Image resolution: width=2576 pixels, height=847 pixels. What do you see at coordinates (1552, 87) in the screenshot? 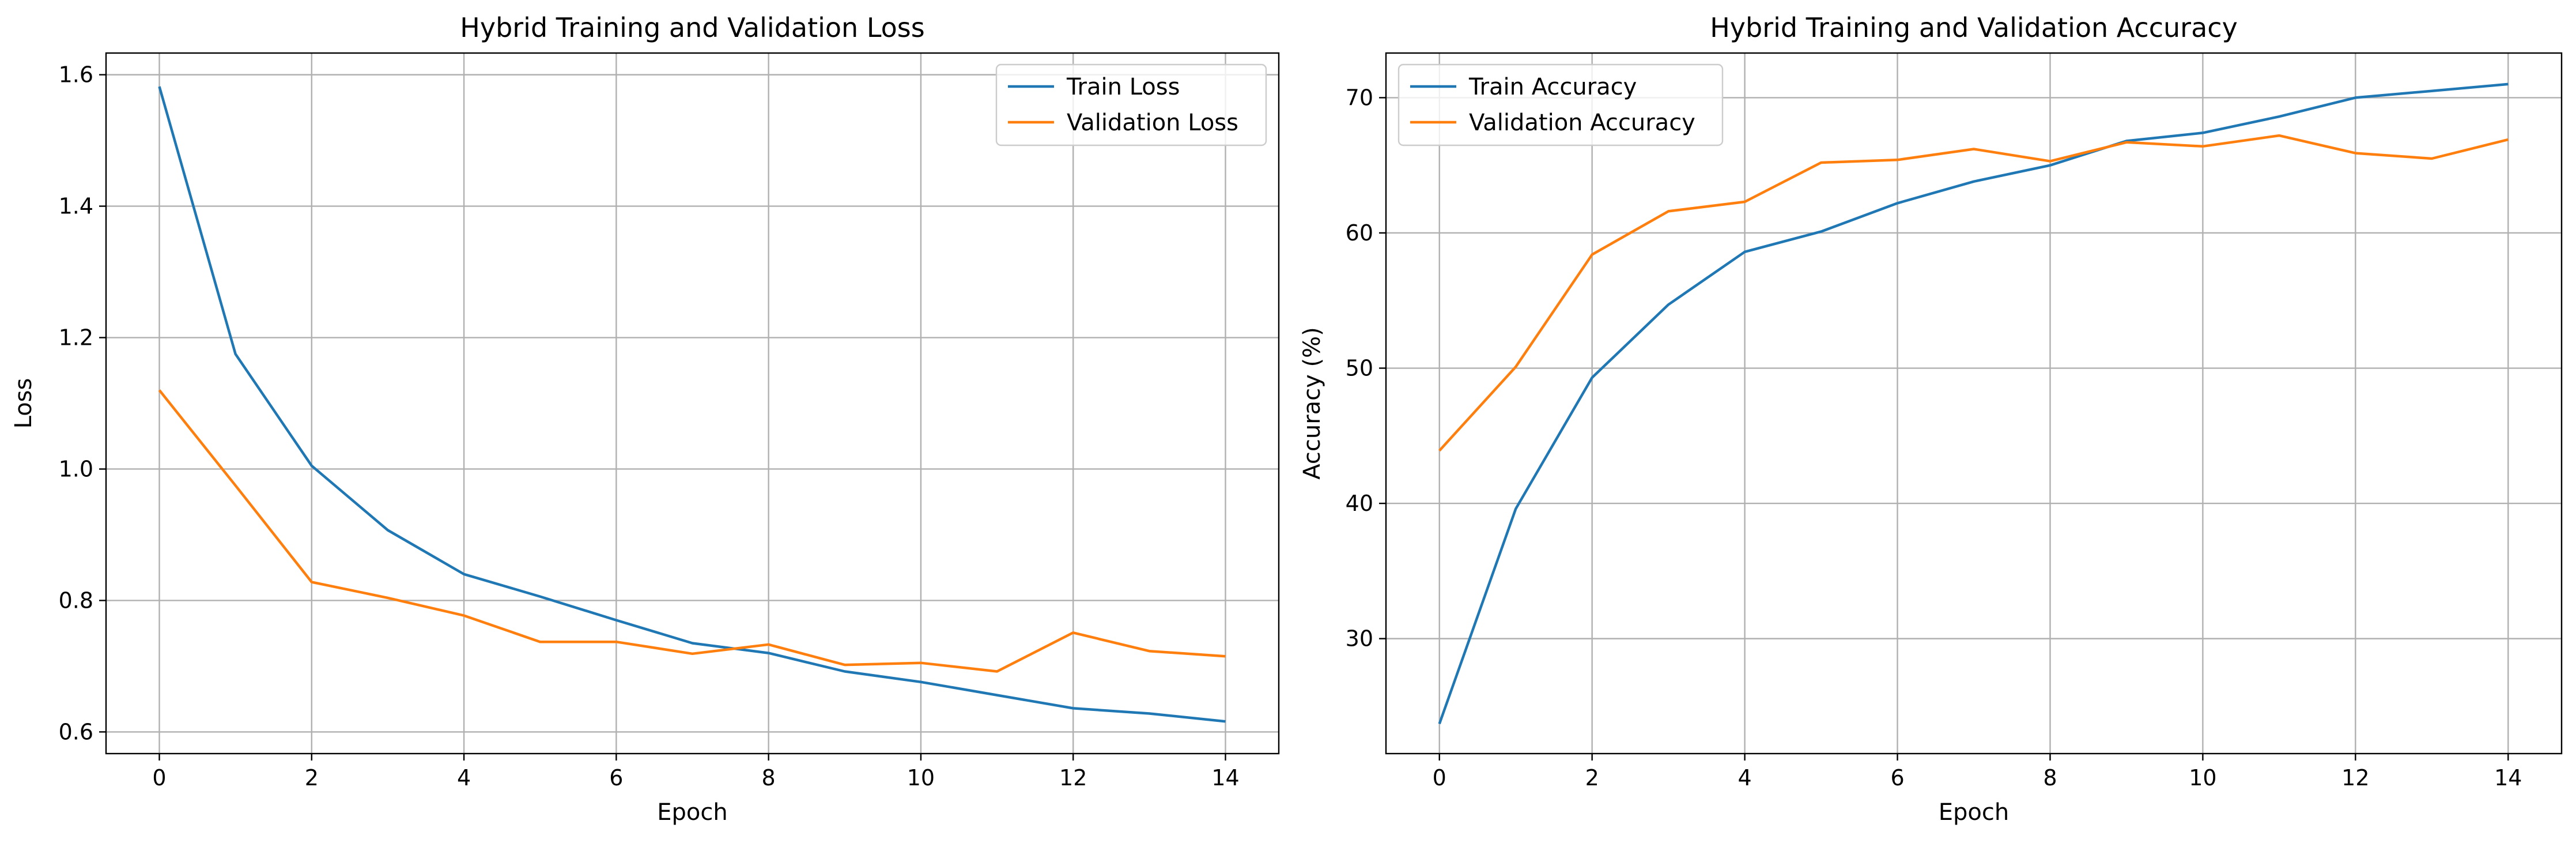
I see `legend-label: Train Accuracy` at bounding box center [1552, 87].